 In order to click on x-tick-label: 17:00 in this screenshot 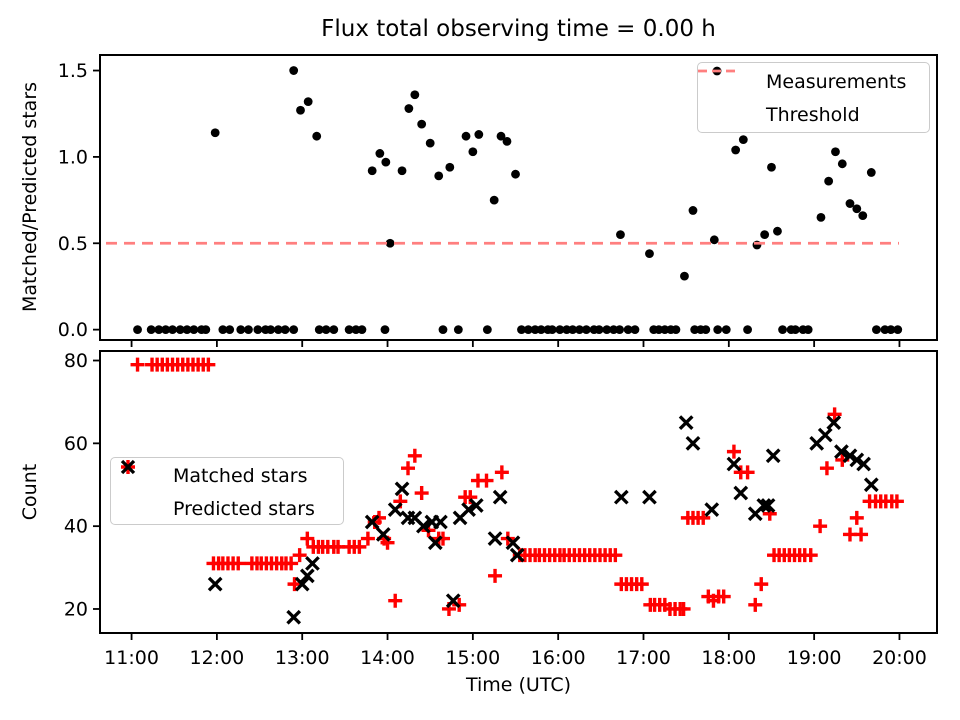, I will do `click(643, 658)`.